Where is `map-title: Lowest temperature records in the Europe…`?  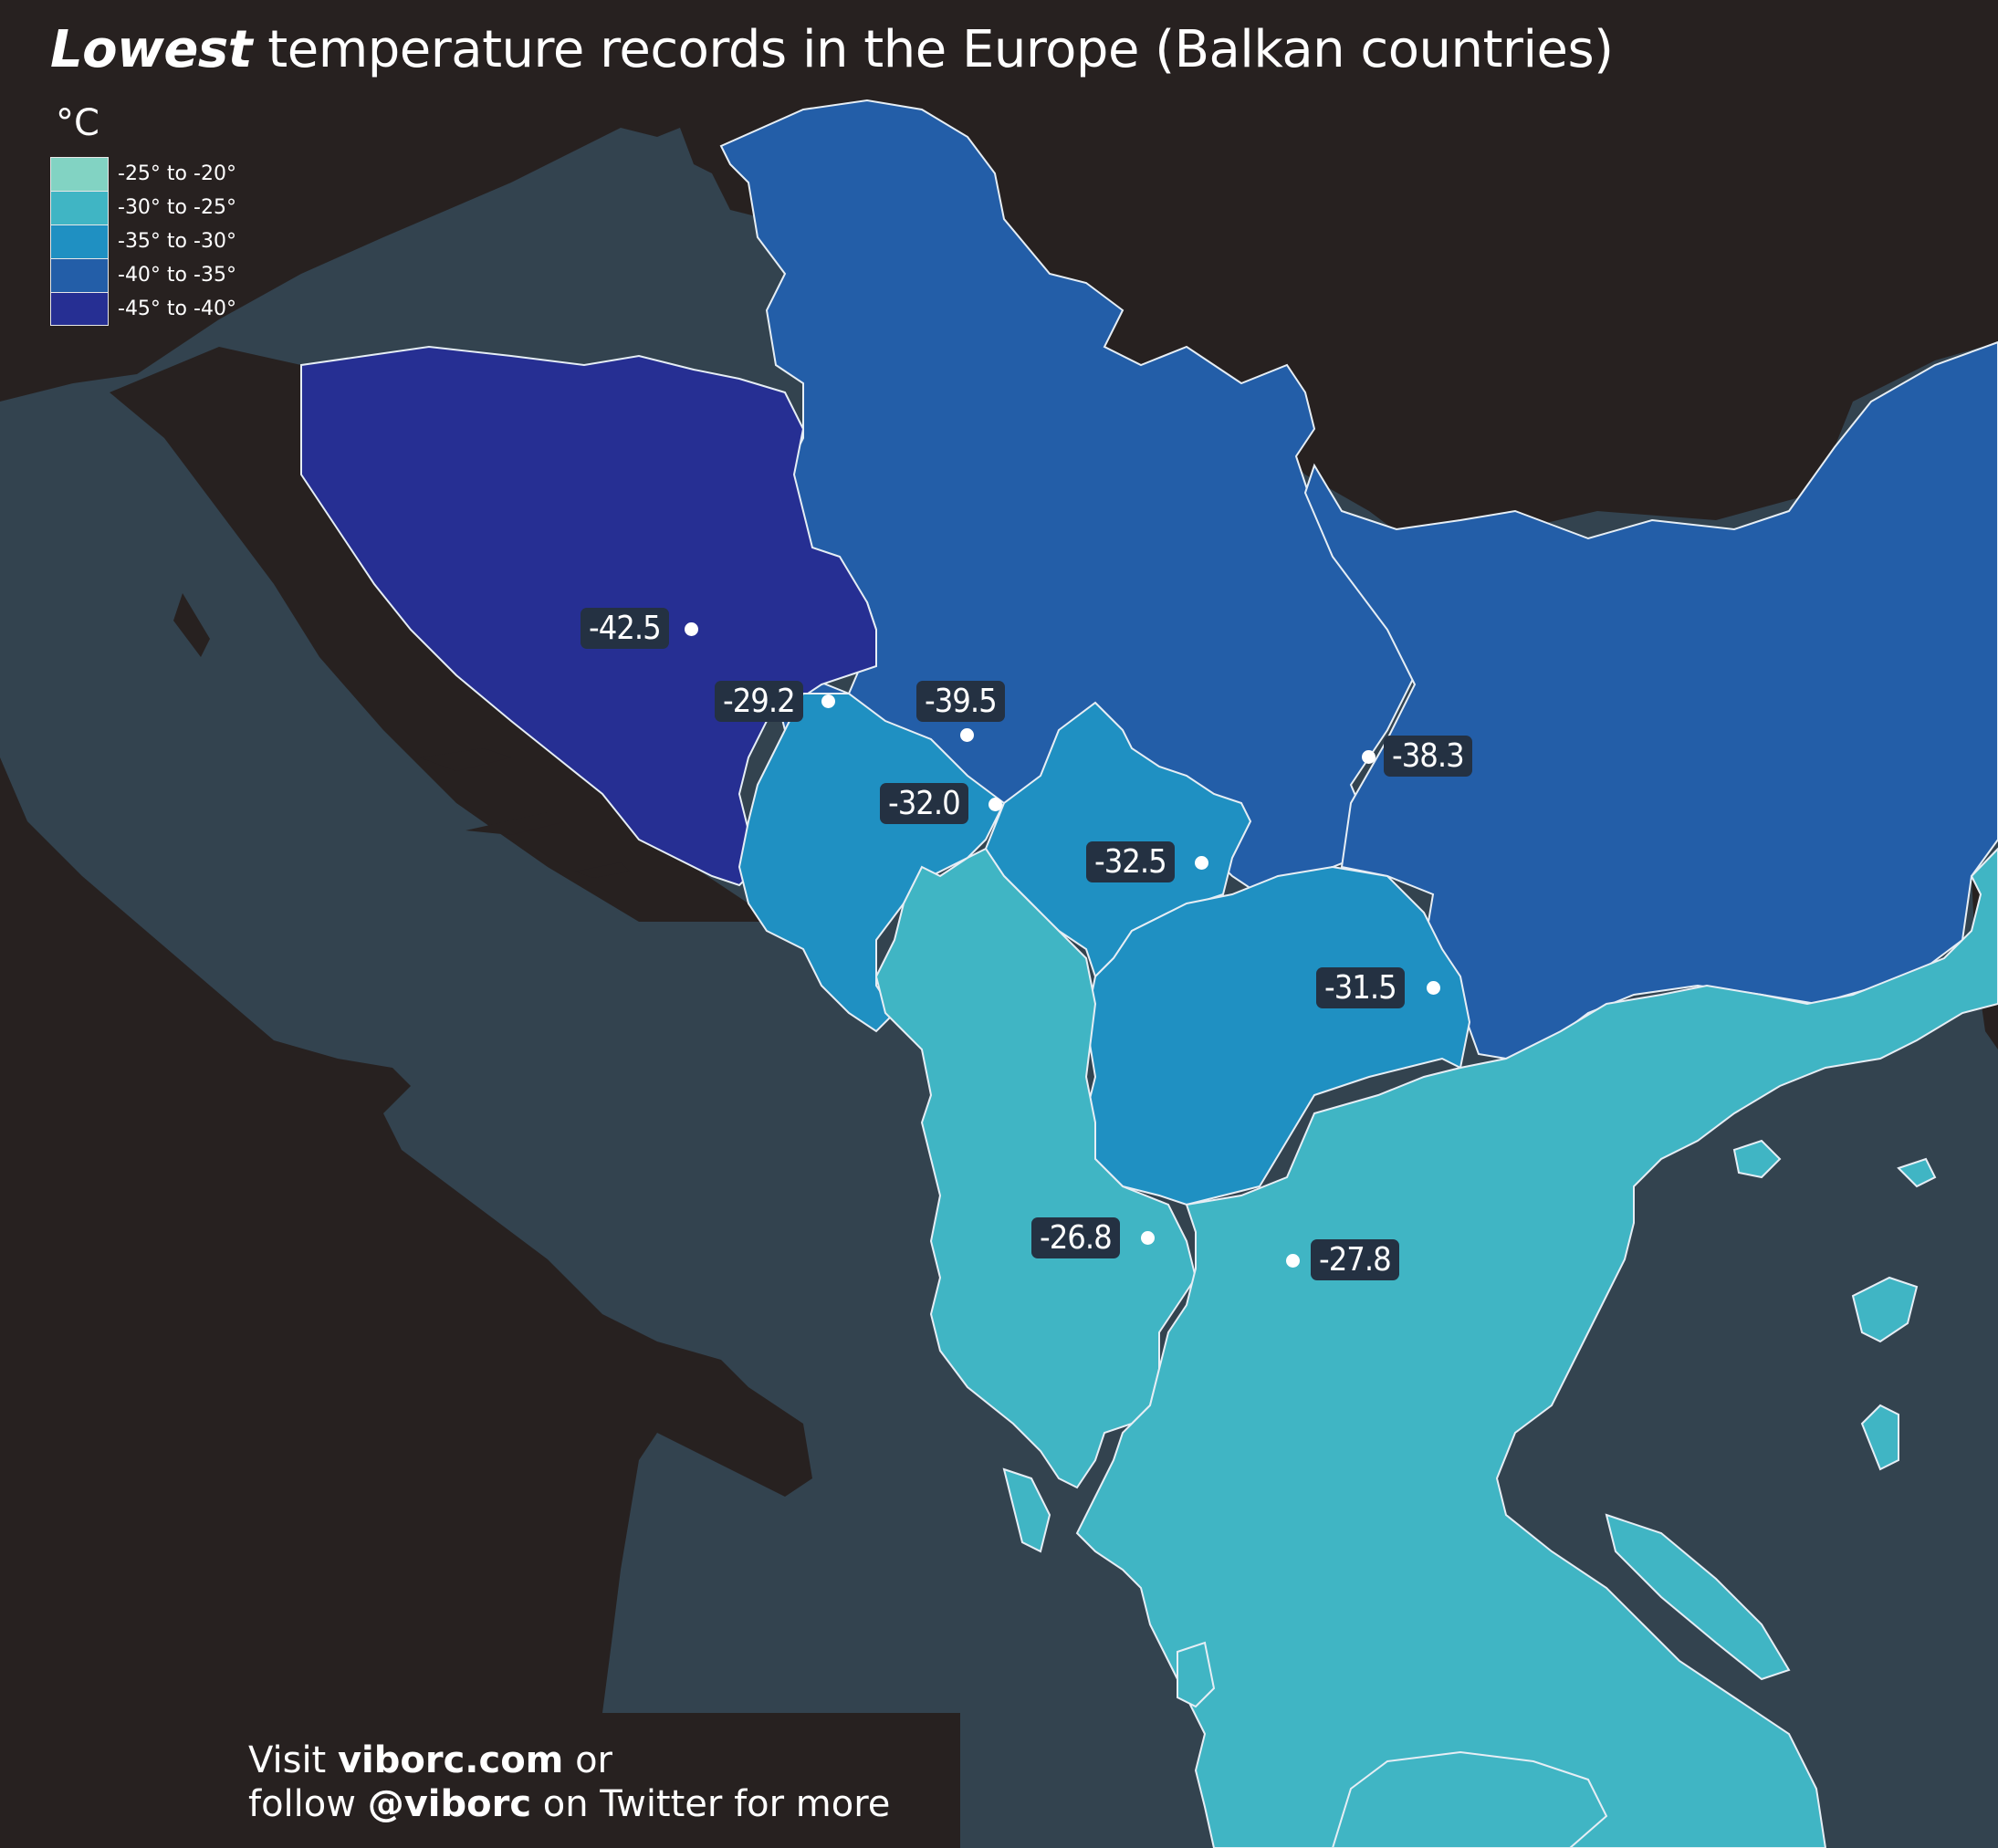 map-title: Lowest temperature records in the Europe… is located at coordinates (832, 49).